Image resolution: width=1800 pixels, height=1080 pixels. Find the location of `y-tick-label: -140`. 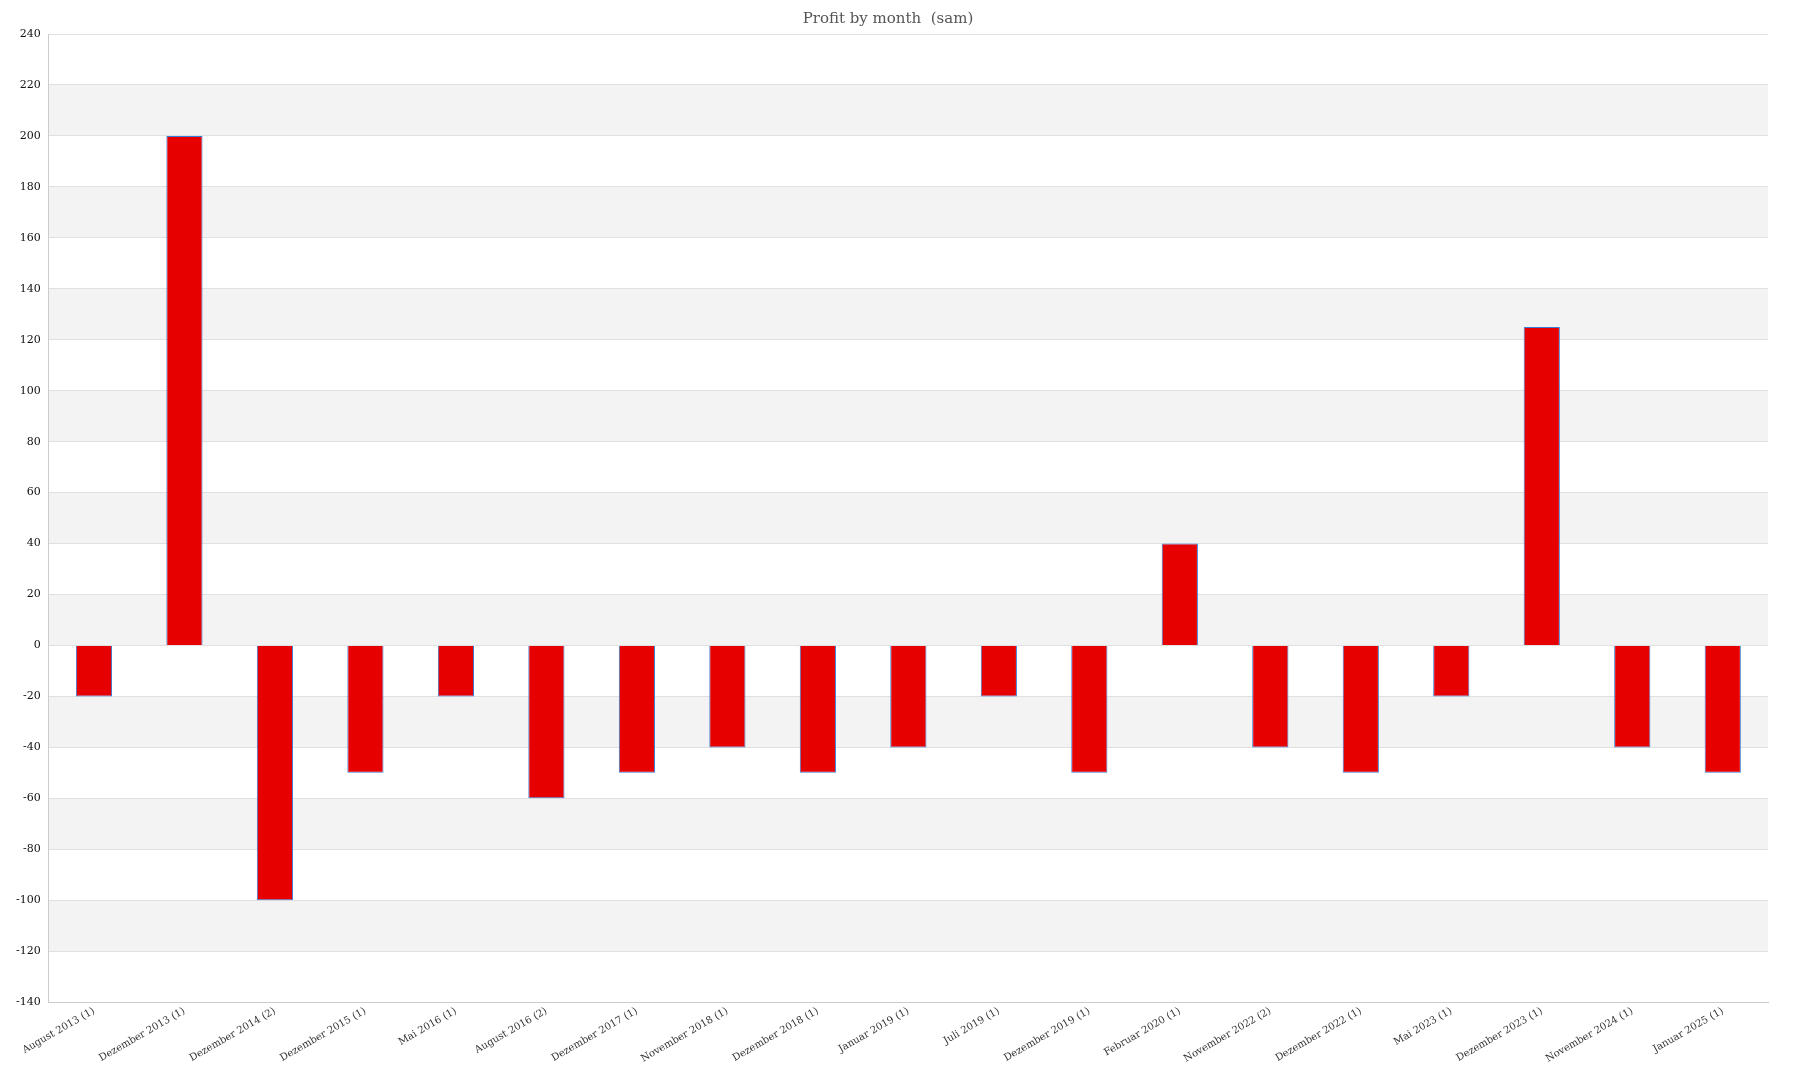

y-tick-label: -140 is located at coordinates (28, 1002).